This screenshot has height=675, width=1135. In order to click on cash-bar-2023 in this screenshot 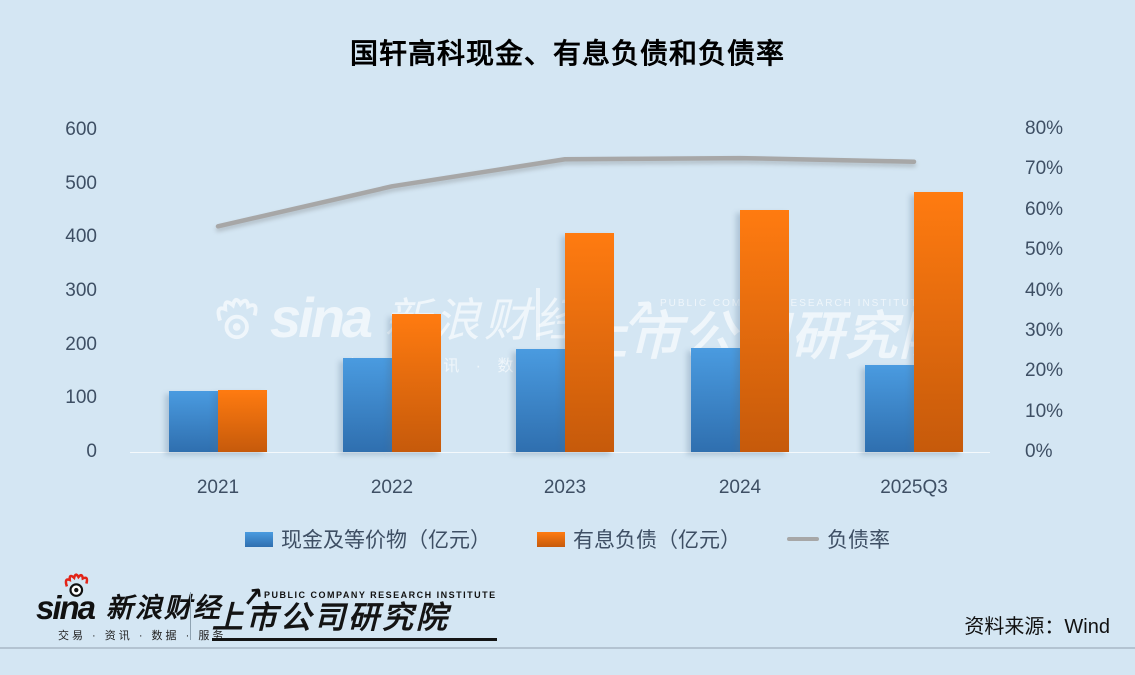, I will do `click(540, 400)`.